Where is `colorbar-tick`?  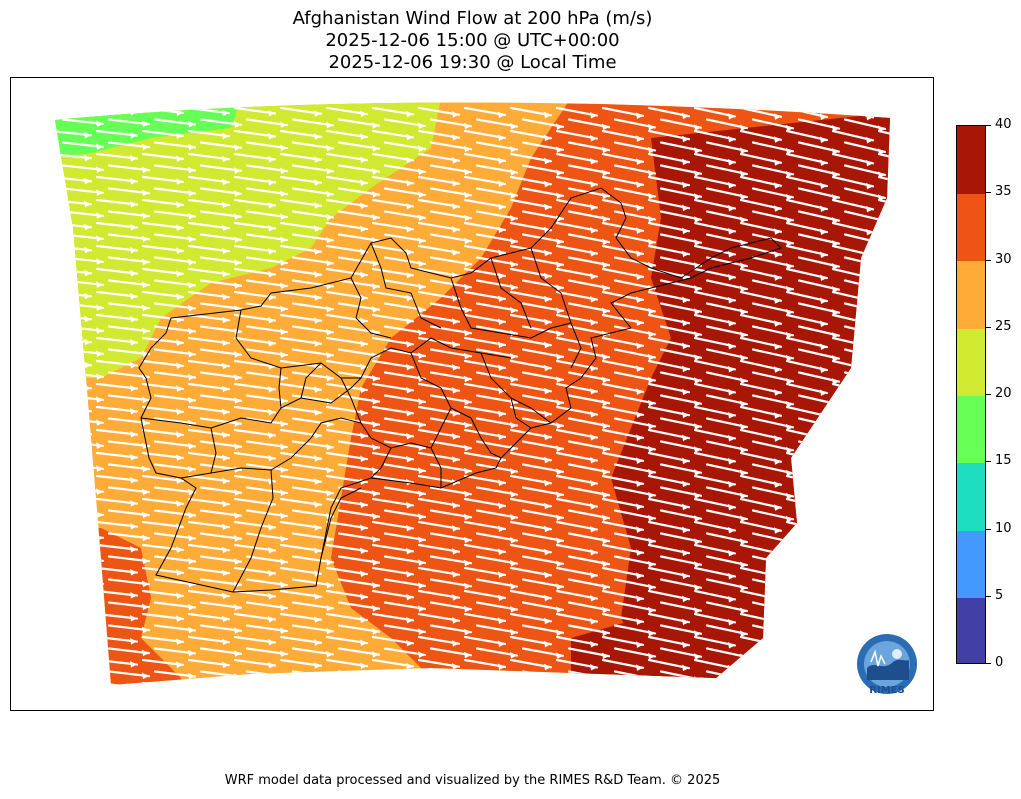 colorbar-tick is located at coordinates (988, 529).